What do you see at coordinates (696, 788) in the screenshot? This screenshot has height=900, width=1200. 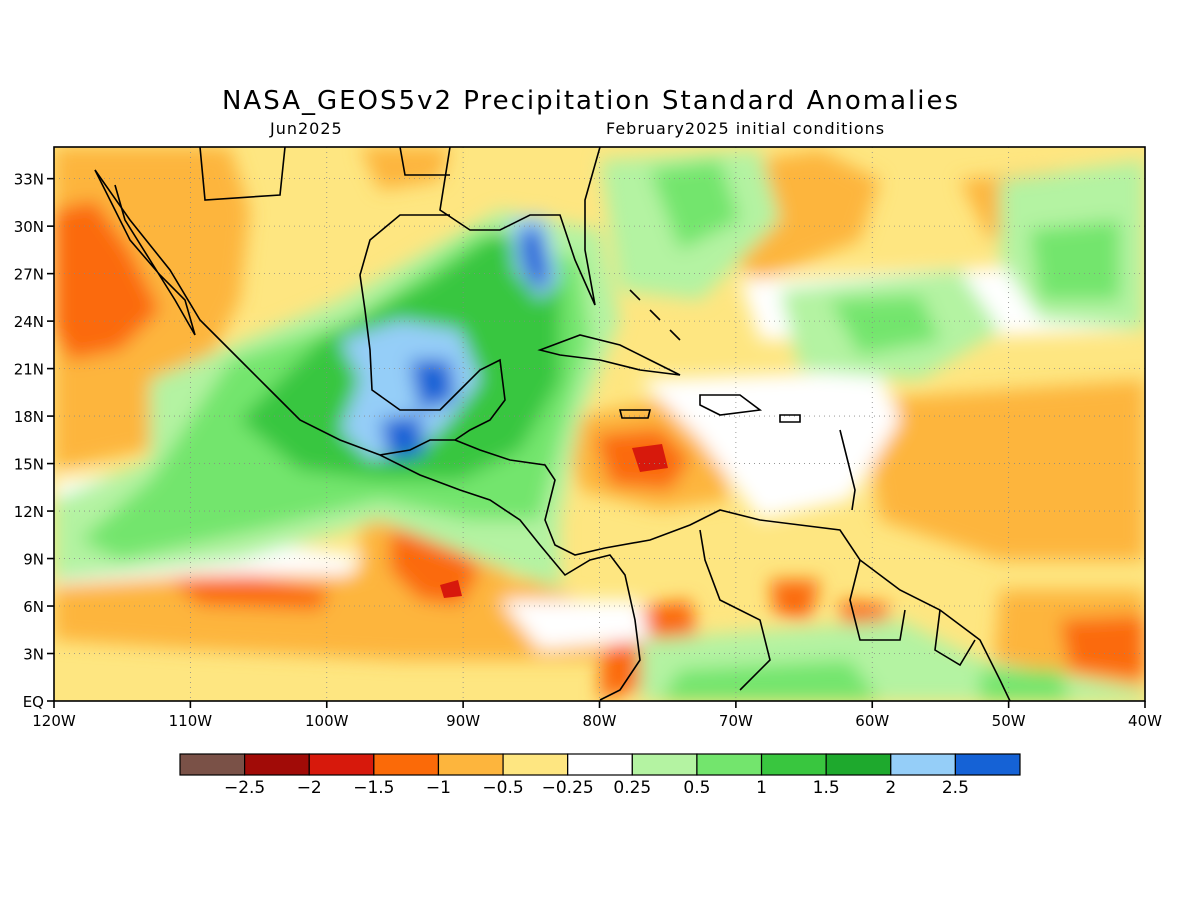 I see `colorbar-label: 0.5` at bounding box center [696, 788].